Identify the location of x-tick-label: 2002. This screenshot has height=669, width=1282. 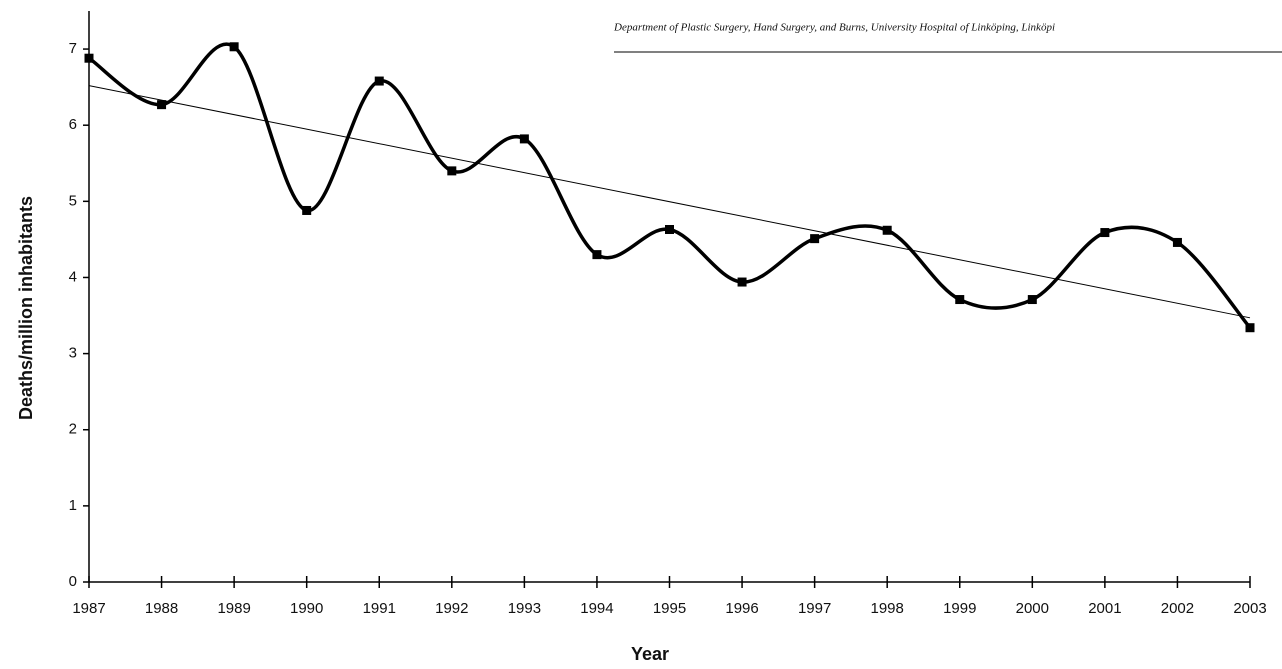
(1177, 608).